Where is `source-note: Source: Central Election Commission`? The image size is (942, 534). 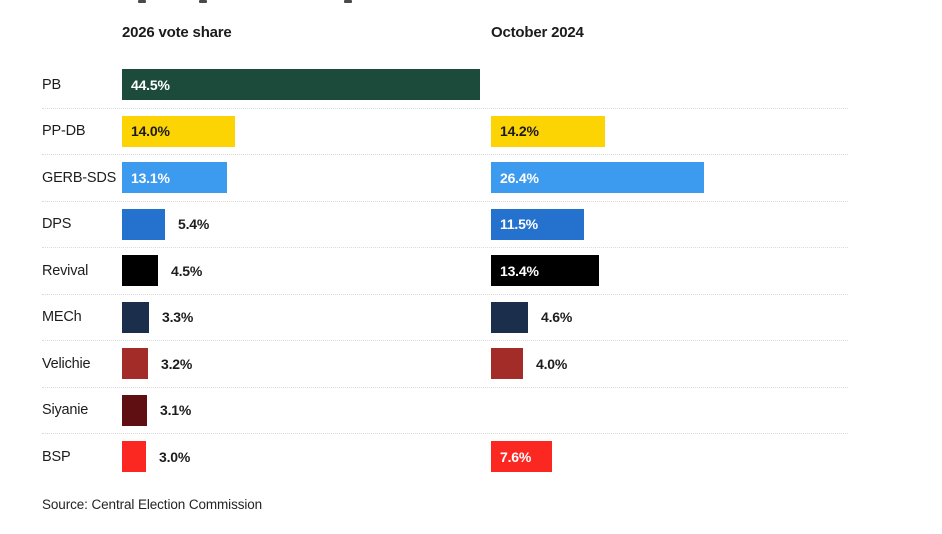 source-note: Source: Central Election Commission is located at coordinates (152, 504).